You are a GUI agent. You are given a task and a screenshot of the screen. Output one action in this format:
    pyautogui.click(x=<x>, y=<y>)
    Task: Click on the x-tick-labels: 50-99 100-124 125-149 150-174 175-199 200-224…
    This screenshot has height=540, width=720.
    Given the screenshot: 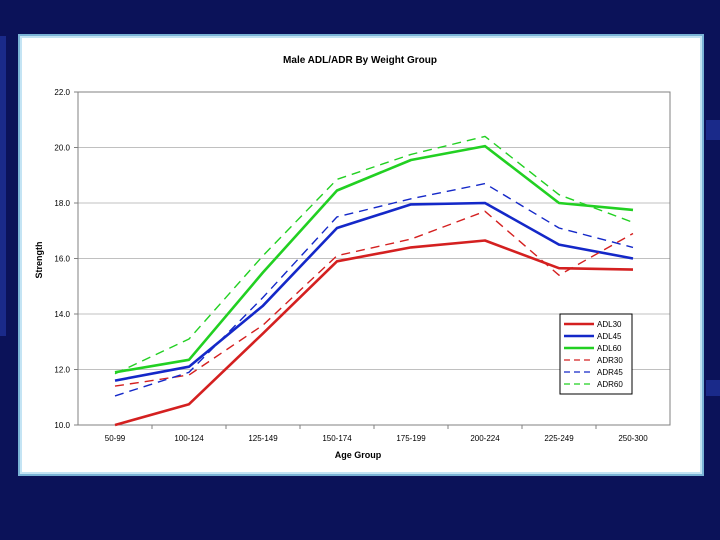 What is the action you would take?
    pyautogui.click(x=376, y=434)
    